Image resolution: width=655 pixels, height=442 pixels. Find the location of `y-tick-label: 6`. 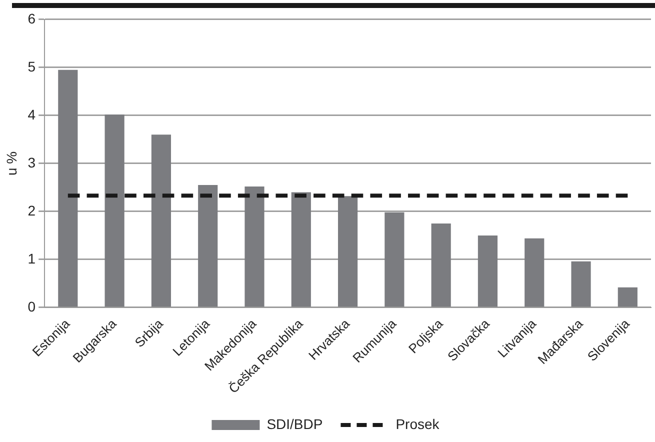

y-tick-label: 6 is located at coordinates (32, 18).